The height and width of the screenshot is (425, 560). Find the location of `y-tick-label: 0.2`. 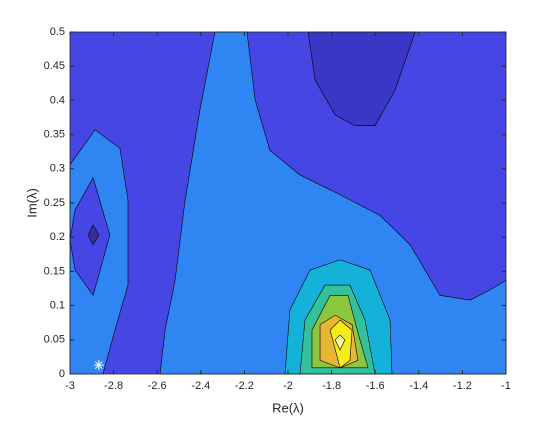

y-tick-label: 0.2 is located at coordinates (57, 237).